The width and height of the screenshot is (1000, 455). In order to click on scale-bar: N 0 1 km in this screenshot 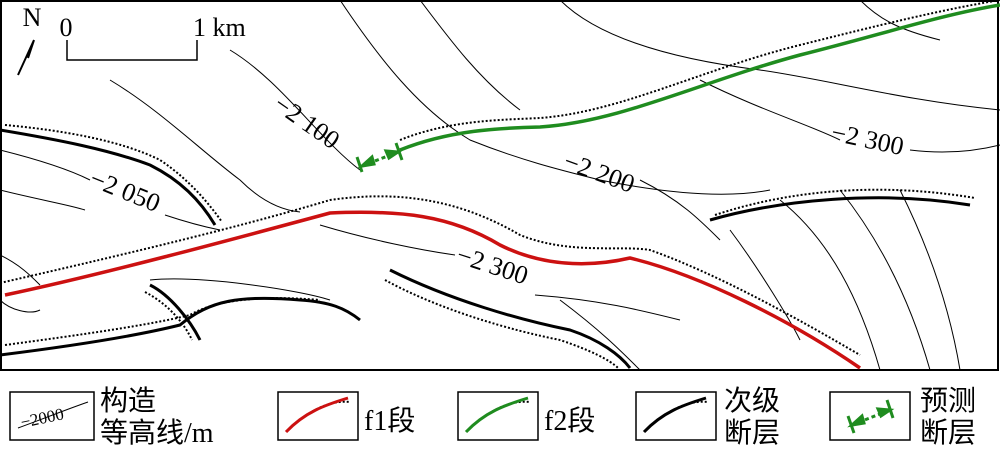, I will do `click(131, 39)`.